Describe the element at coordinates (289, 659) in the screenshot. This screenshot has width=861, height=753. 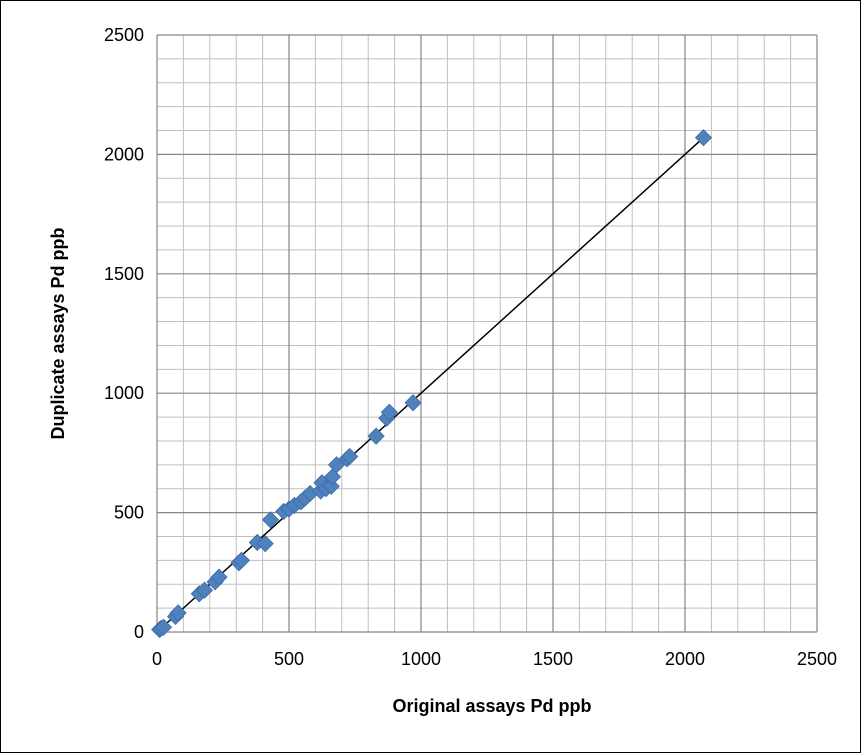
I see `x-tick-label: 500` at that location.